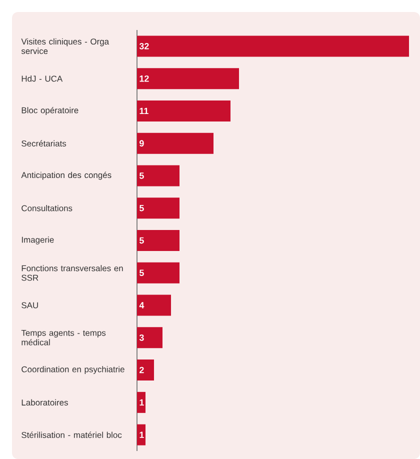 This screenshot has height=459, width=420. I want to click on y-tick-label: Temps agents - temps médical, so click(63, 338).